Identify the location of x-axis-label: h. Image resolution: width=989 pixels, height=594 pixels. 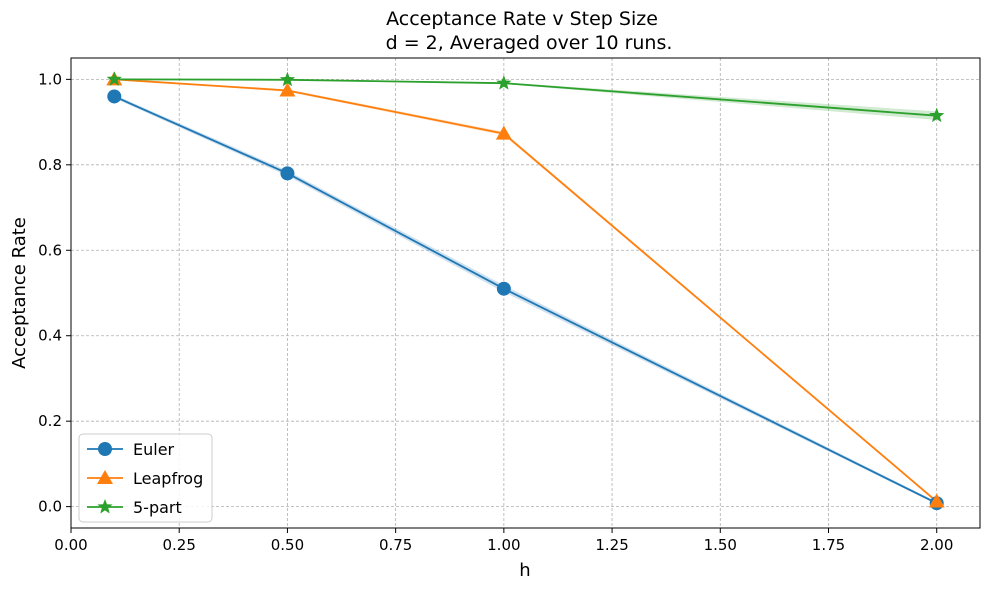
(524, 570).